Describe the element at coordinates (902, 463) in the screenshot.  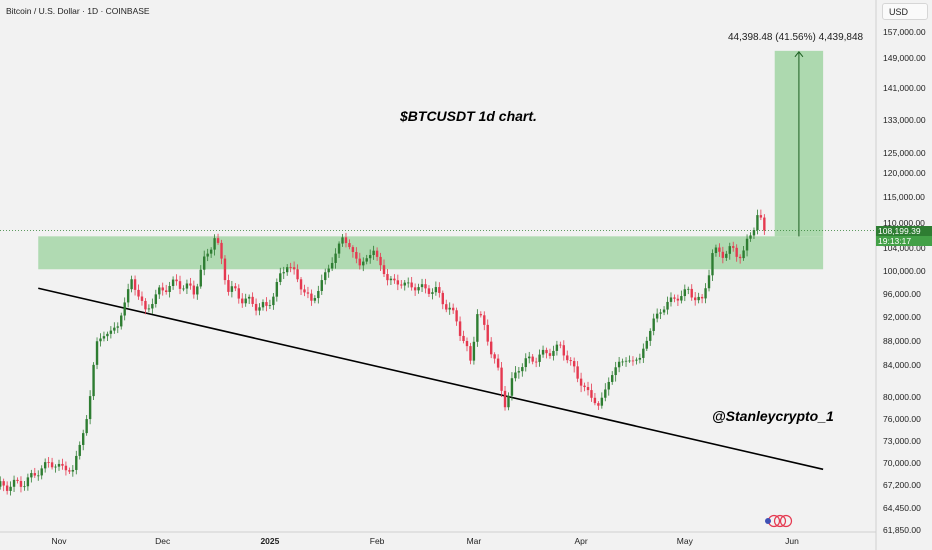
I see `y-tick-label: 70,000.00` at that location.